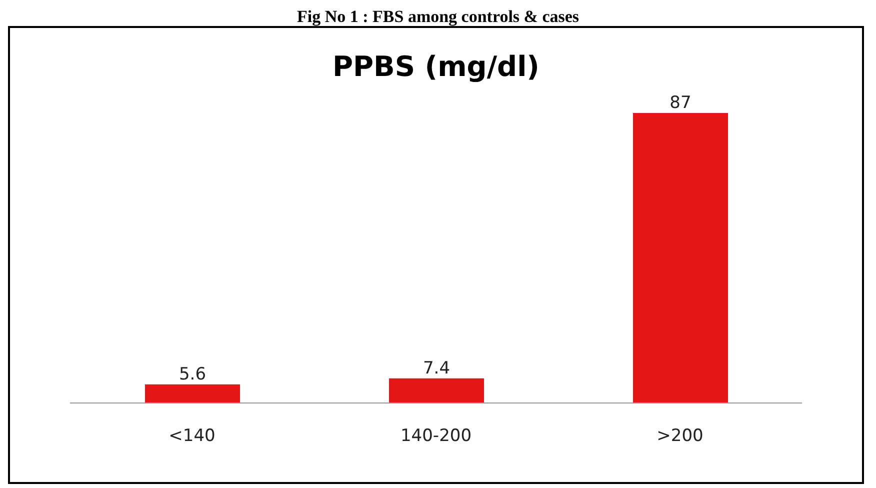 This screenshot has width=876, height=488. I want to click on x-tick-label: >200, so click(680, 436).